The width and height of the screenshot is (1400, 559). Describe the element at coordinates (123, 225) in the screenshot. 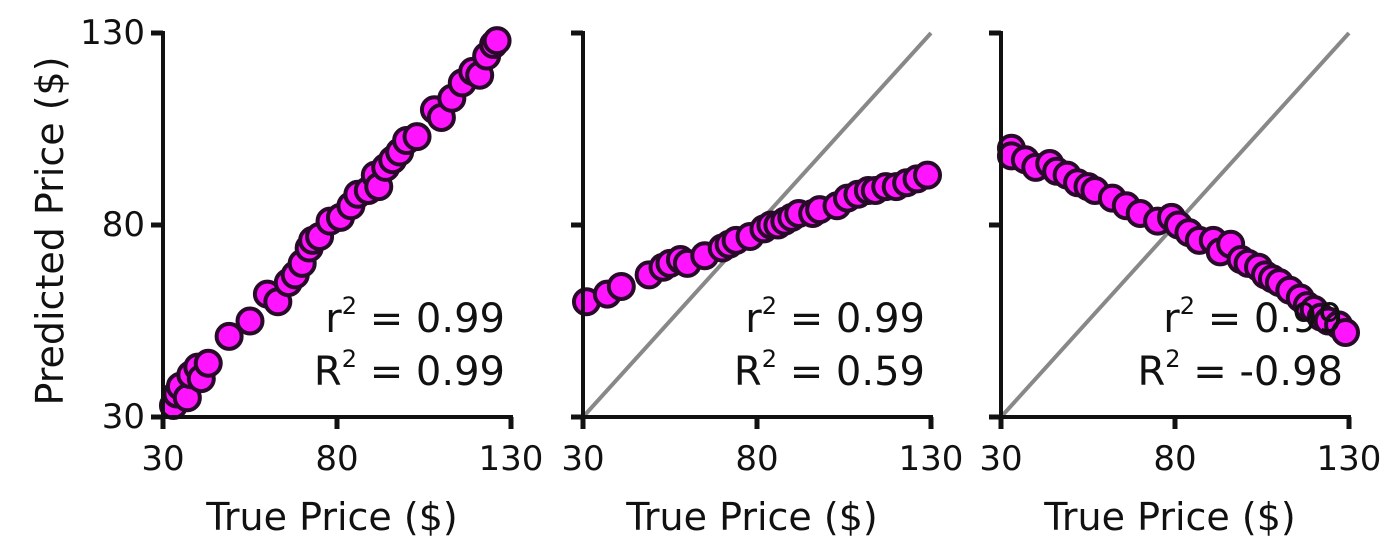

I see `y-tick-label: 80` at that location.